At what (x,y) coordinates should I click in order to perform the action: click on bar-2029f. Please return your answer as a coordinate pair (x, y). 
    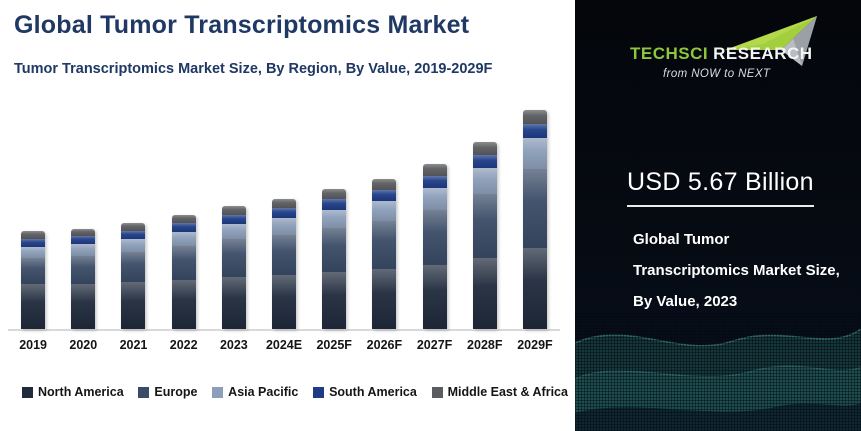
    Looking at the image, I should click on (535, 214).